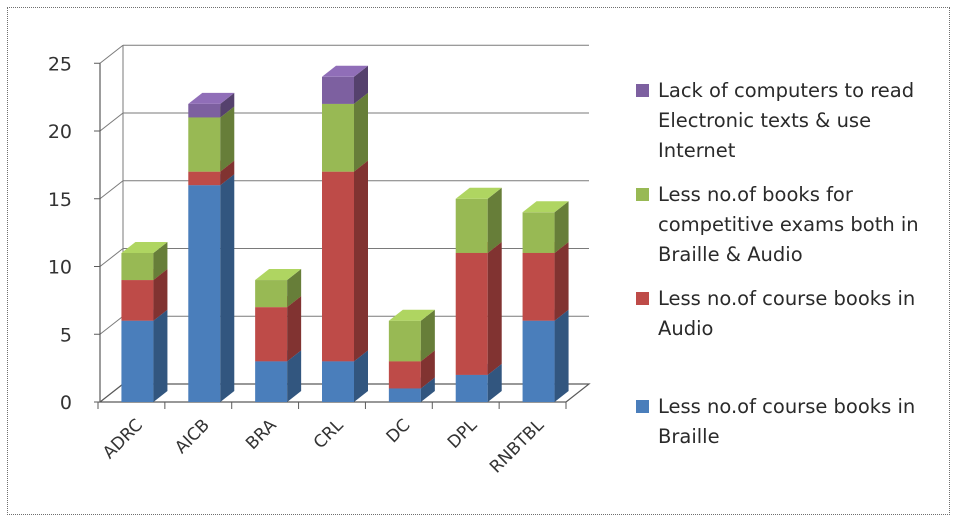 The width and height of the screenshot is (956, 520). I want to click on x-tick-label: ADRC, so click(123, 439).